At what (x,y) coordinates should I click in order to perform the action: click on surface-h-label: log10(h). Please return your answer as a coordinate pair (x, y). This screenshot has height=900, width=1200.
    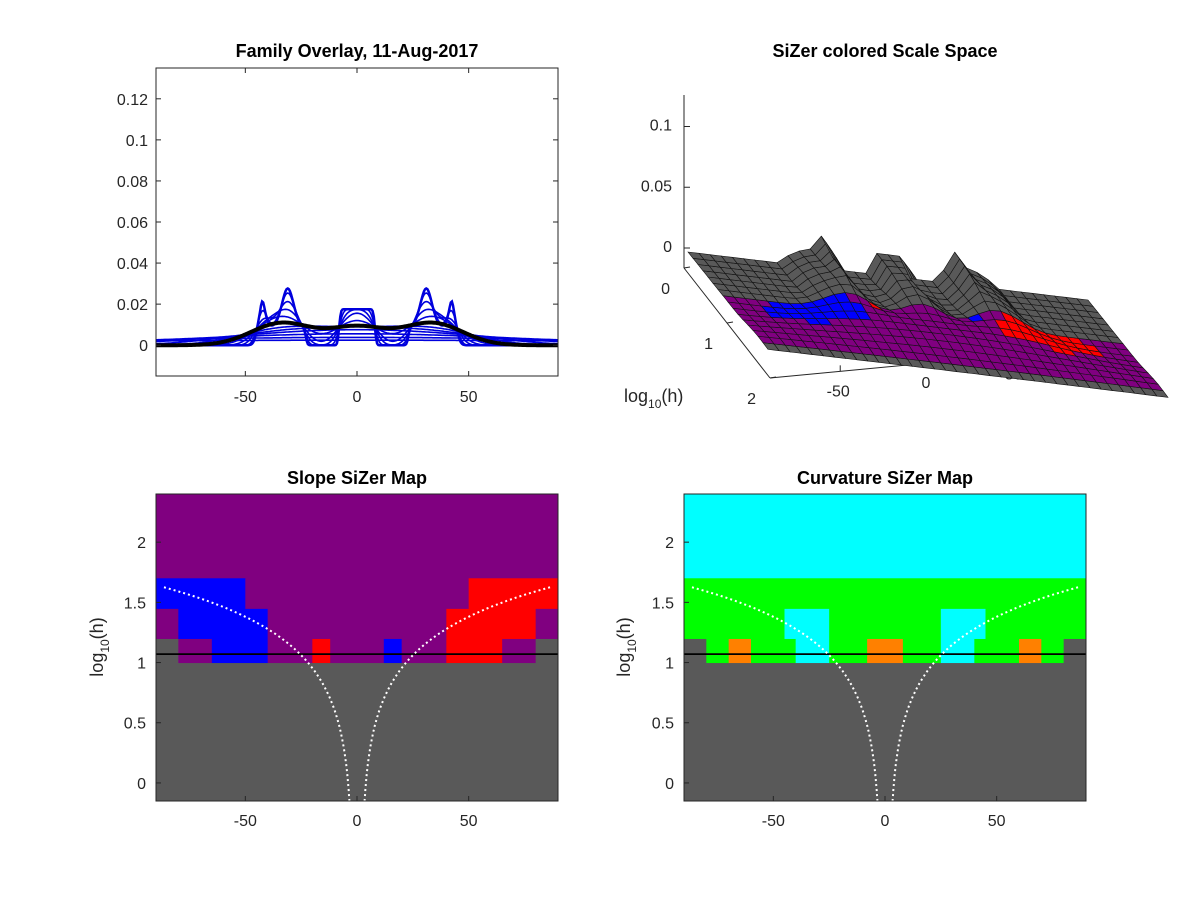
    Looking at the image, I should click on (653, 398).